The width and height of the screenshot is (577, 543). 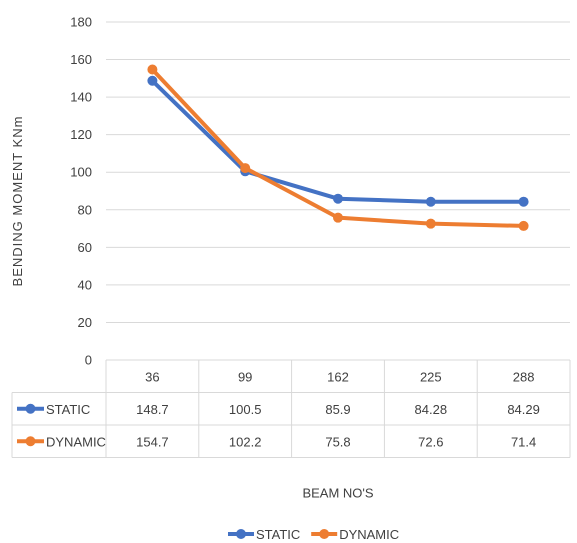 What do you see at coordinates (81, 191) in the screenshot?
I see `y-axis-ticks: 0 20 40 60 80 100 120 140 160 180` at bounding box center [81, 191].